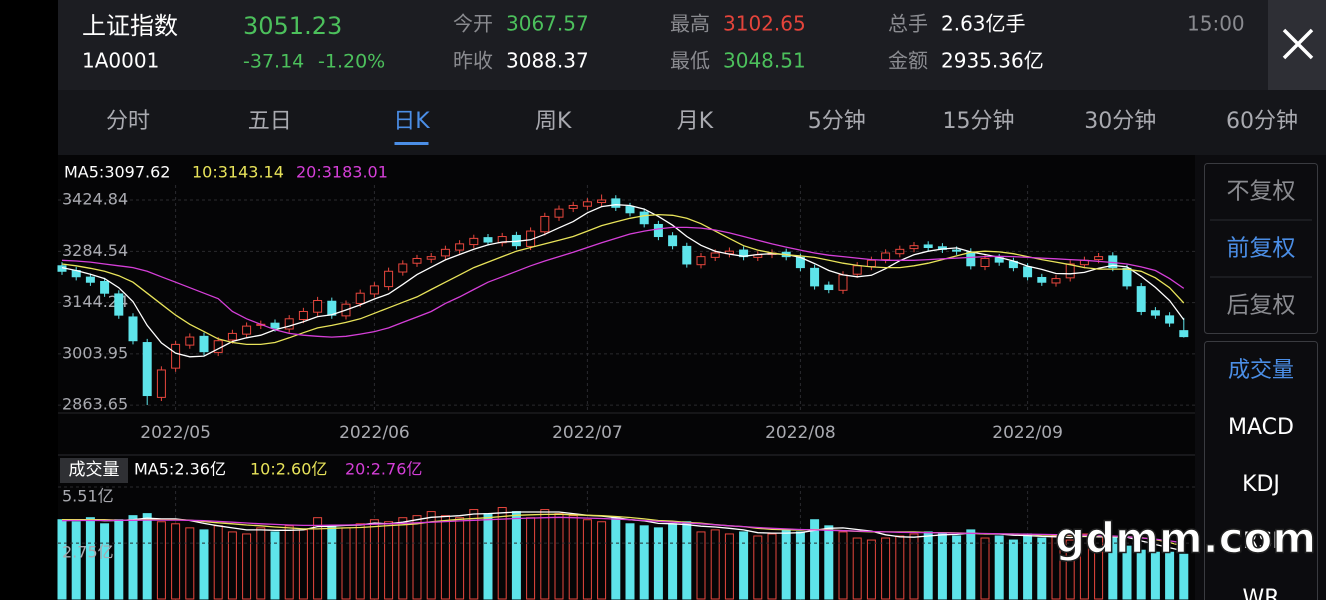 The height and width of the screenshot is (600, 1326). What do you see at coordinates (1261, 370) in the screenshot?
I see `indicator-option: 成交量` at bounding box center [1261, 370].